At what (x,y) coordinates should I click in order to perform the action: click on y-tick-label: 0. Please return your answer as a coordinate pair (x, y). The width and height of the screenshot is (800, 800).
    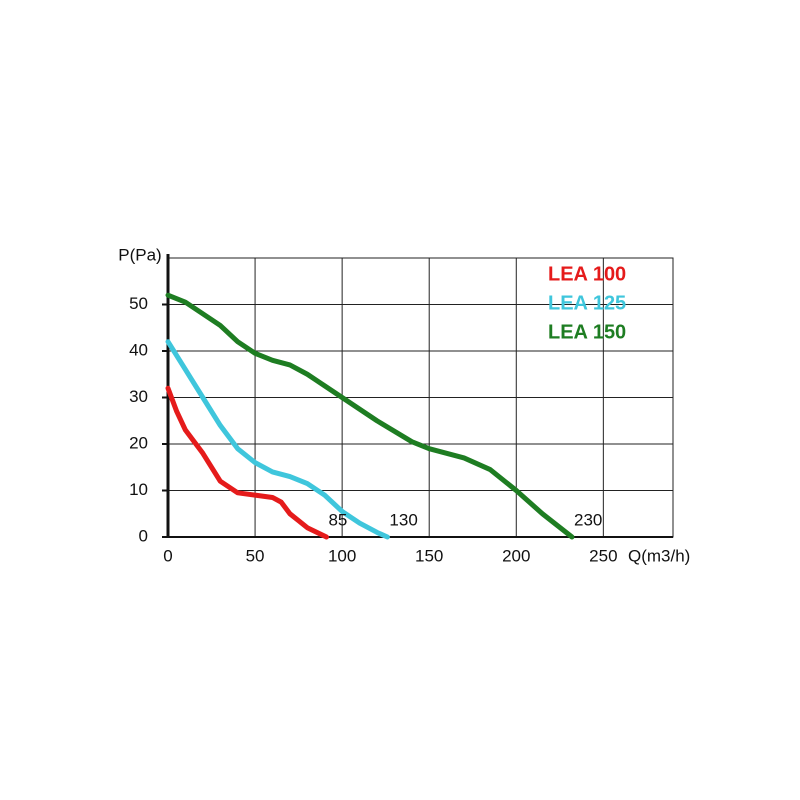
    Looking at the image, I should click on (143, 535).